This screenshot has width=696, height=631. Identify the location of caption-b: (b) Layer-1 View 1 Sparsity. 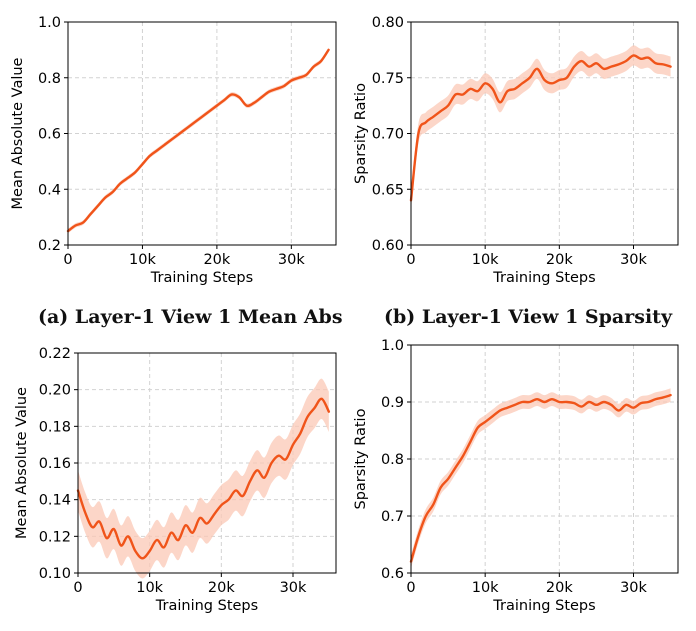
(528, 317).